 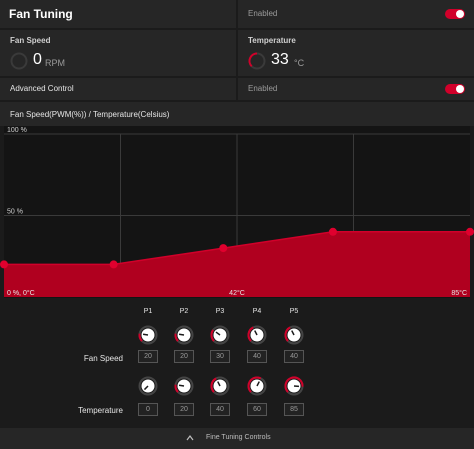 What do you see at coordinates (257, 356) in the screenshot?
I see `fan-speed-input-p4: 40` at bounding box center [257, 356].